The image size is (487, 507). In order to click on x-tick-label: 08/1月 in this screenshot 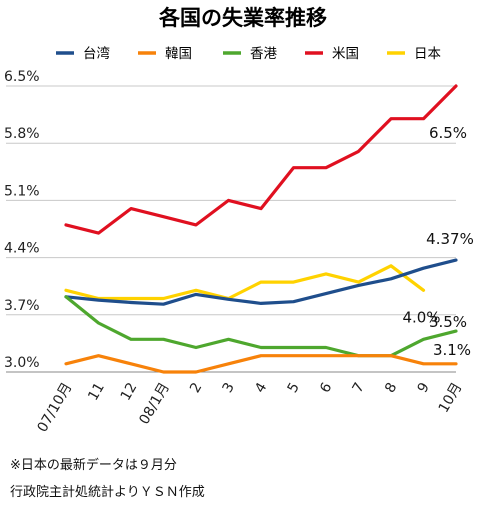, I will do `click(154, 403)`.